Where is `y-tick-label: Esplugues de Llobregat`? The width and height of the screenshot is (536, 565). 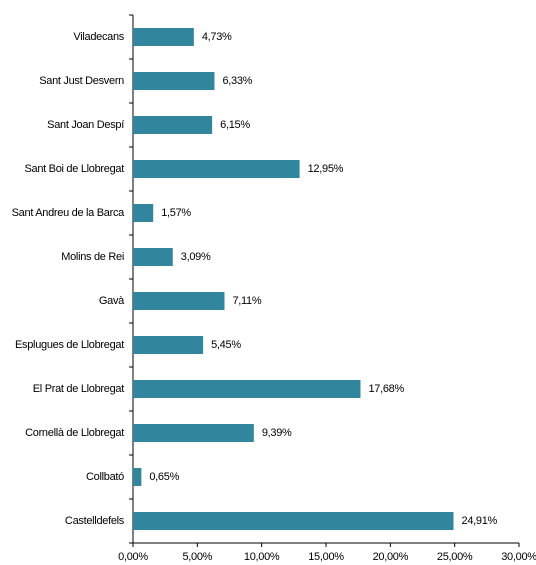 y-tick-label: Esplugues de Llobregat is located at coordinates (69, 345).